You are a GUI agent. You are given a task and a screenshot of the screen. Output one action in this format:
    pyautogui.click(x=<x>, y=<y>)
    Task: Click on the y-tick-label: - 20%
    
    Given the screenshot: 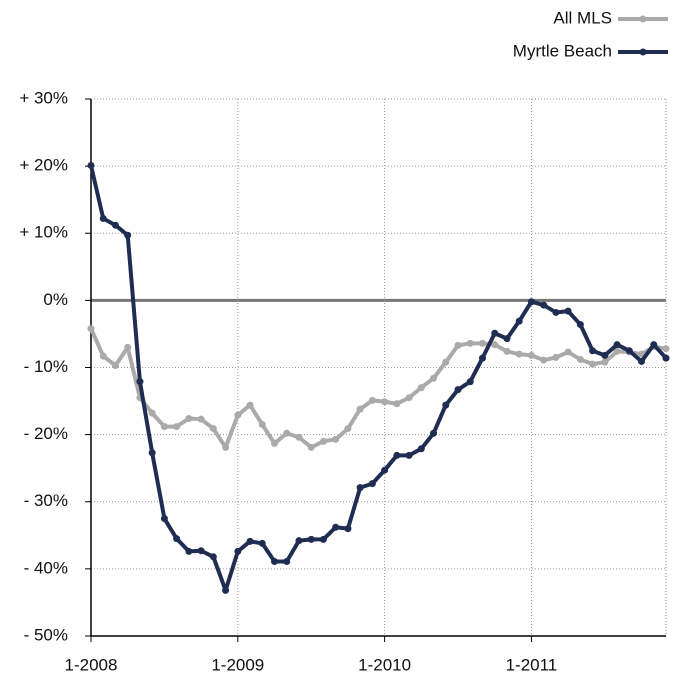 What is the action you would take?
    pyautogui.click(x=46, y=433)
    